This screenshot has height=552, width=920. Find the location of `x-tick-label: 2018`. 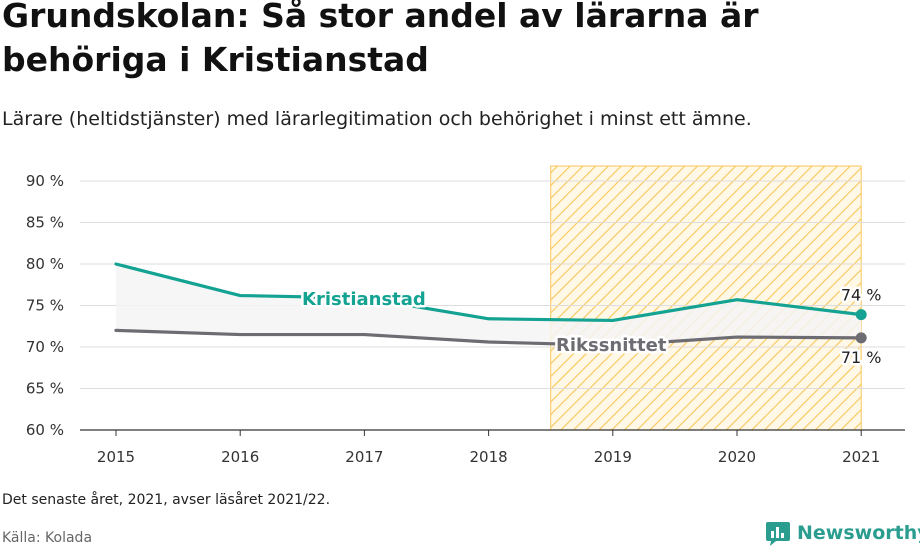

x-tick-label: 2018 is located at coordinates (489, 457).